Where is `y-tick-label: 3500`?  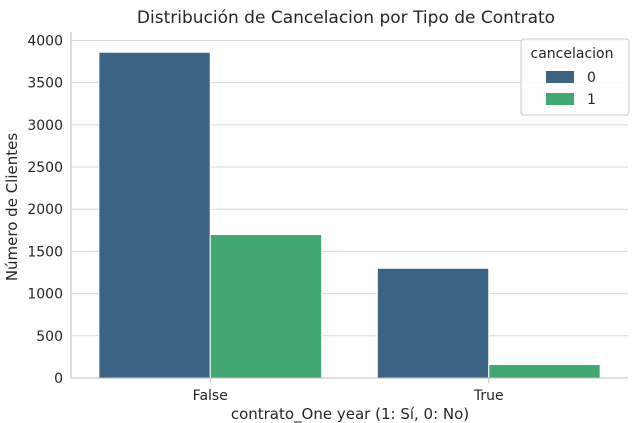
y-tick-label: 3500 is located at coordinates (45, 84).